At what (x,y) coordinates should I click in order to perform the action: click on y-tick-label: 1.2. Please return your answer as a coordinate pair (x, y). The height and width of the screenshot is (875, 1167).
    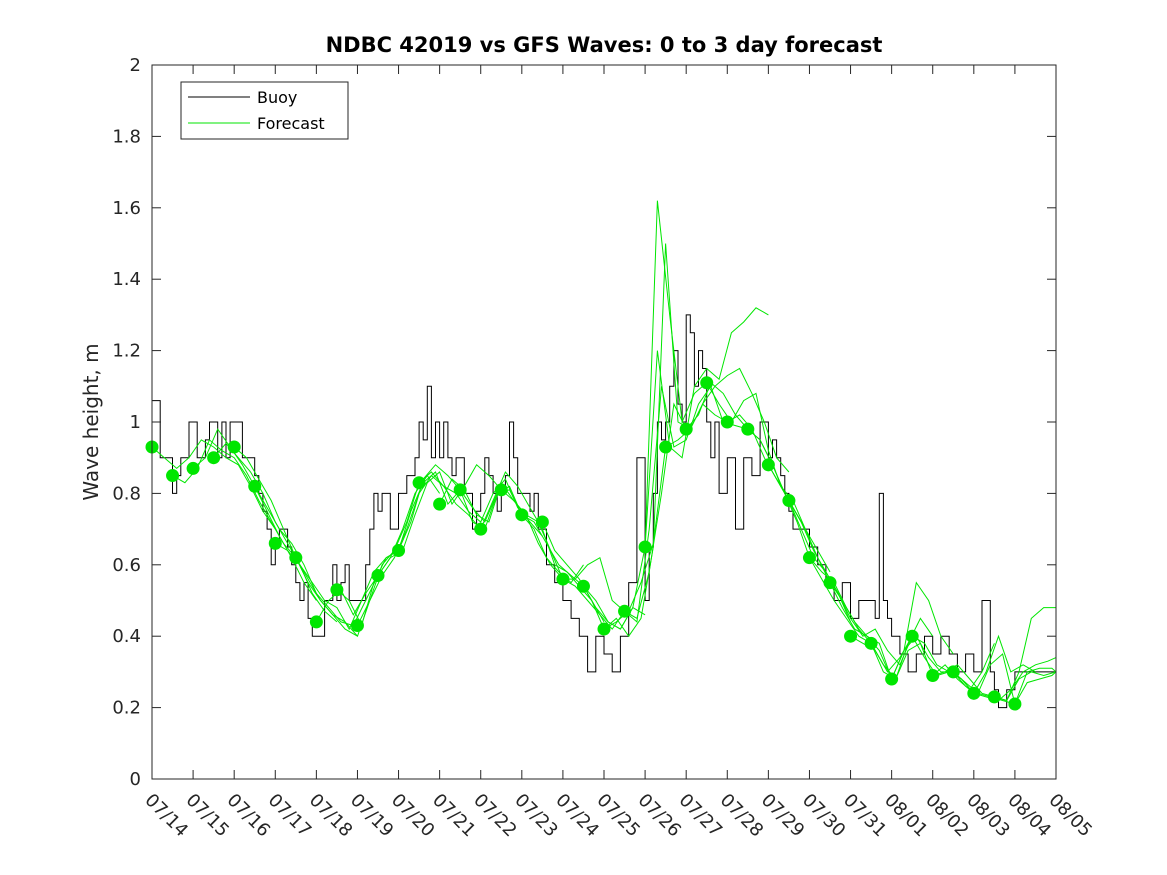
    Looking at the image, I should click on (126, 351).